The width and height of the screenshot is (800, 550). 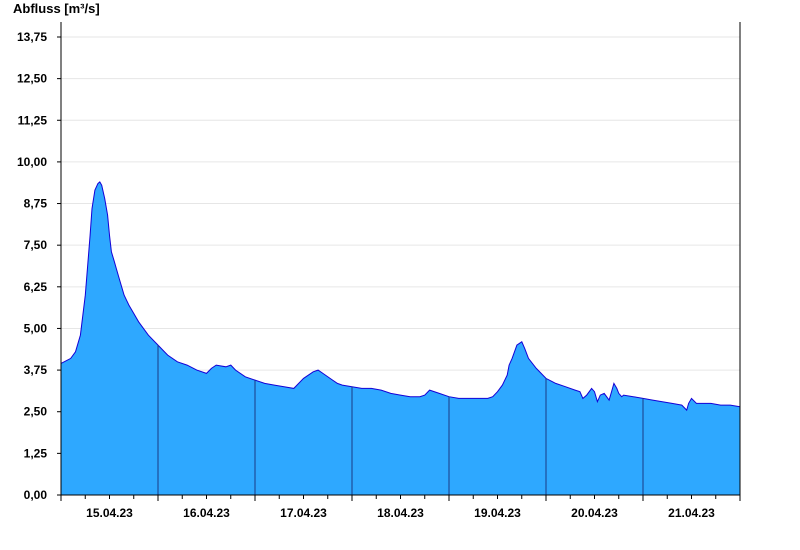 I want to click on x-tick-label: 19.04.23, so click(x=497, y=513).